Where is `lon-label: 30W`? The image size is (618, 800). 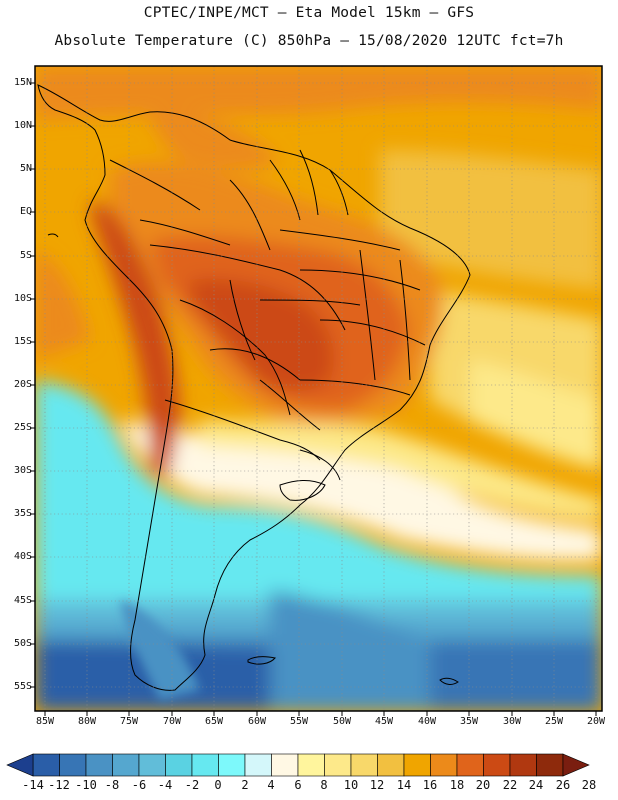
lon-label: 30W is located at coordinates (512, 721).